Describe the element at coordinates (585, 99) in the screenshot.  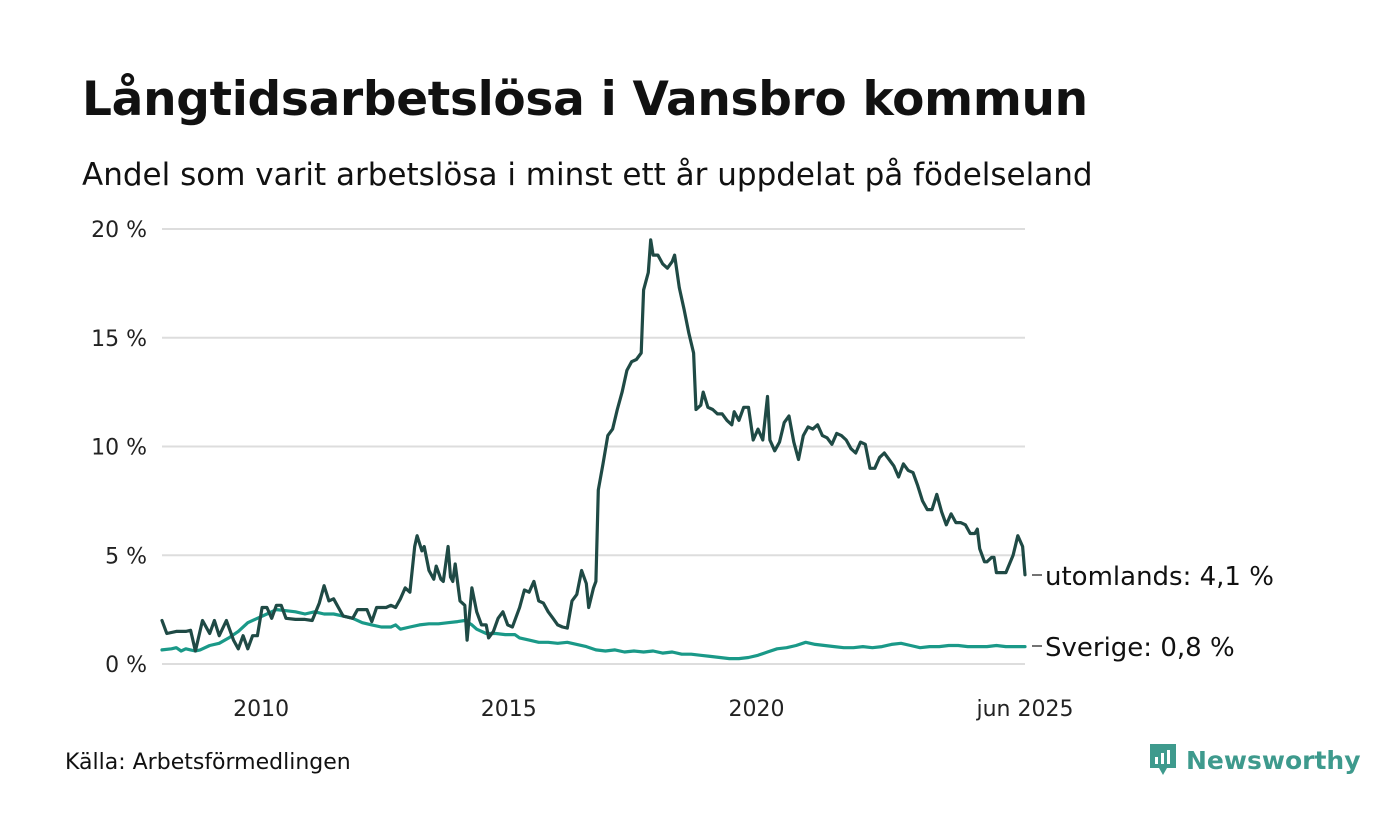
I see `chart-title: Långtidsarbetslösa i Vansbro kommun` at that location.